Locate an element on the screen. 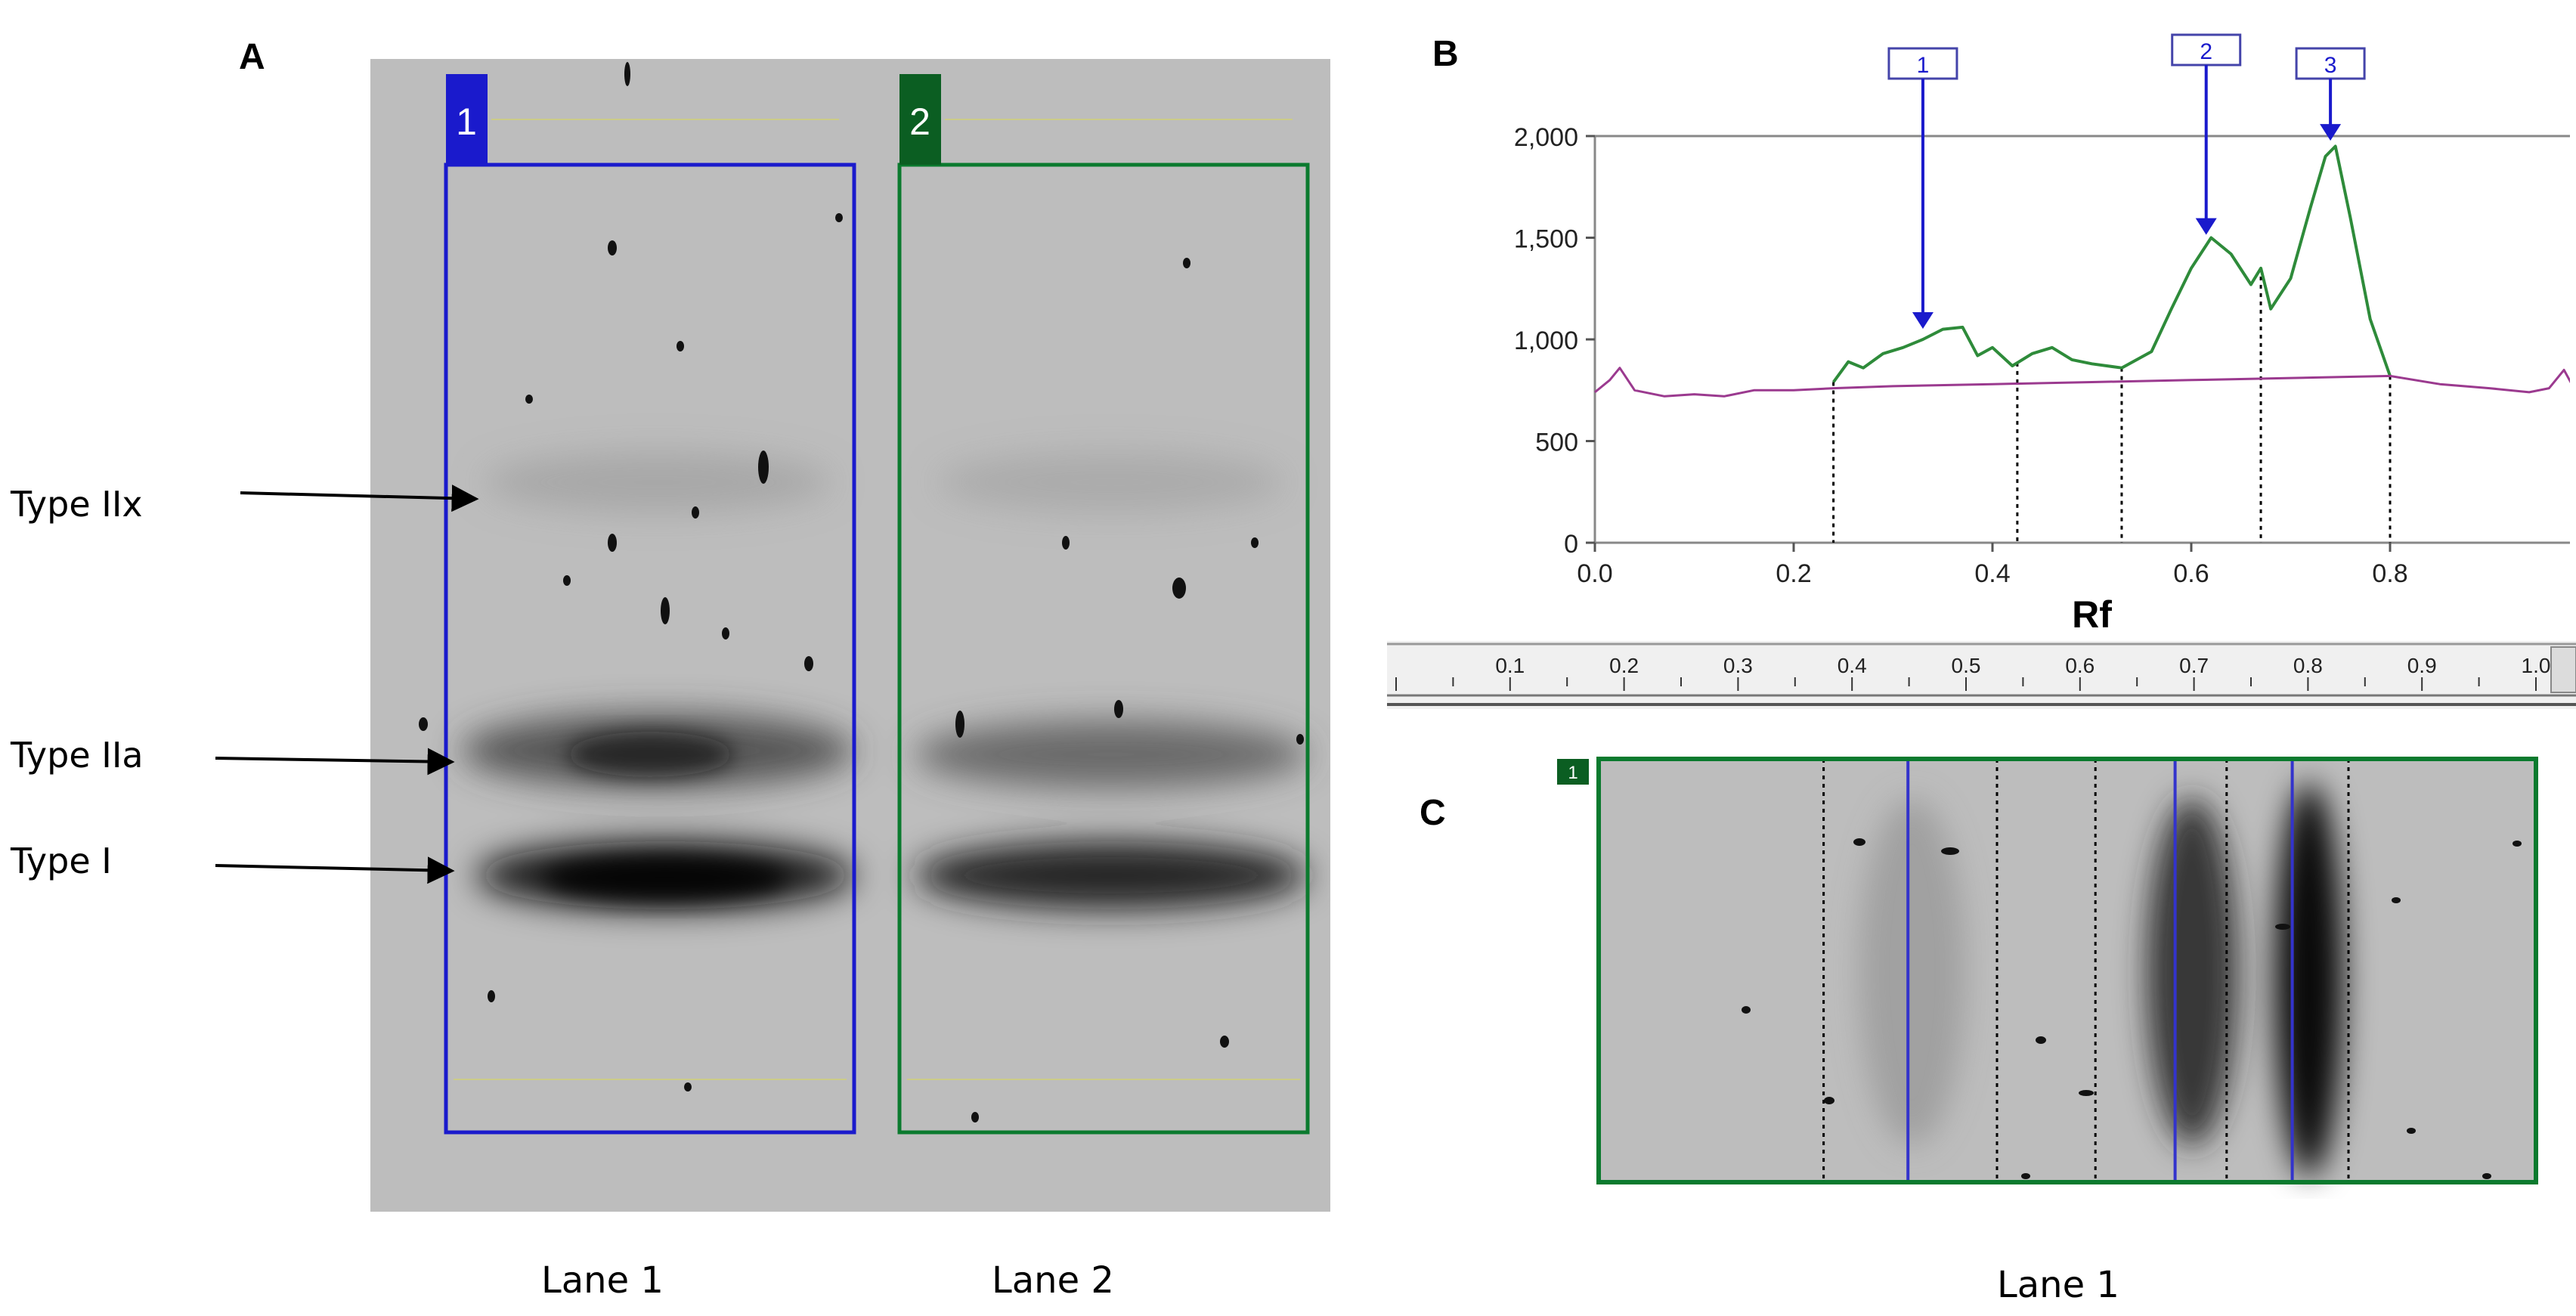 The width and height of the screenshot is (2576, 1316). arrow-type-iix is located at coordinates (359, 499).